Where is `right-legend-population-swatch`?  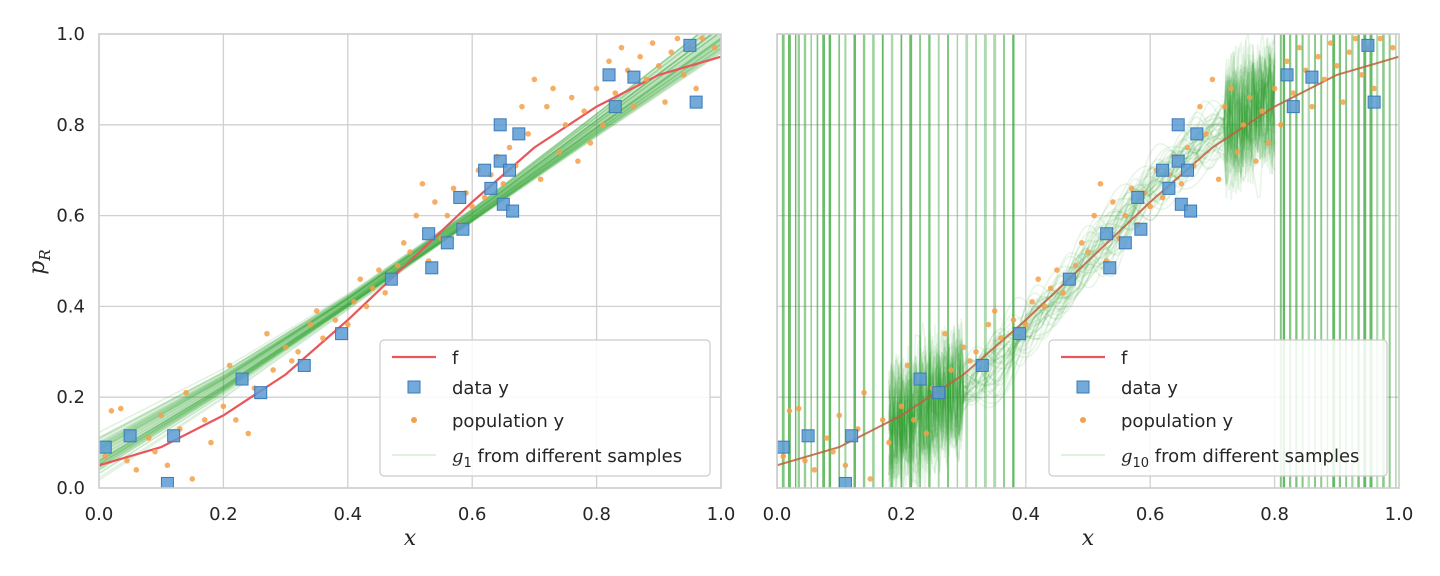 right-legend-population-swatch is located at coordinates (1083, 420).